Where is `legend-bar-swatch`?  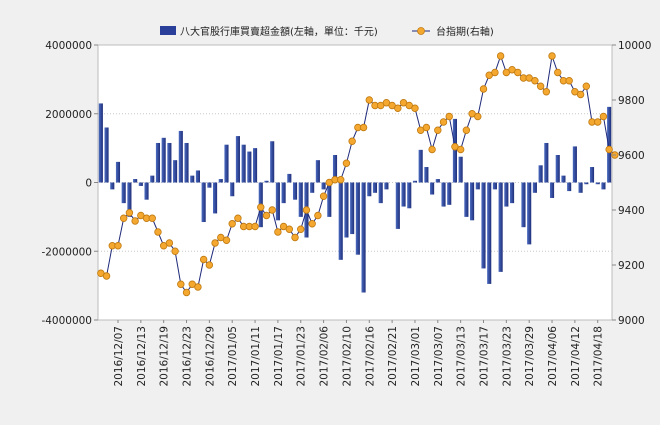 legend-bar-swatch is located at coordinates (168, 30).